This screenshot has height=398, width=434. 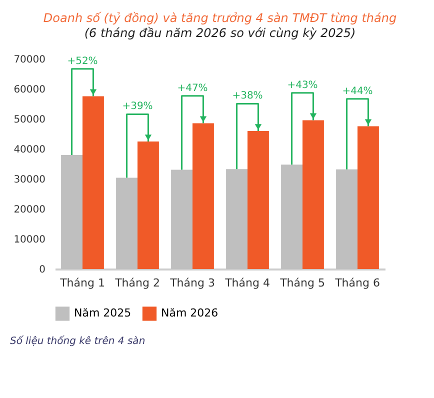 What do you see at coordinates (357, 91) in the screenshot?
I see `annotation: +44%` at bounding box center [357, 91].